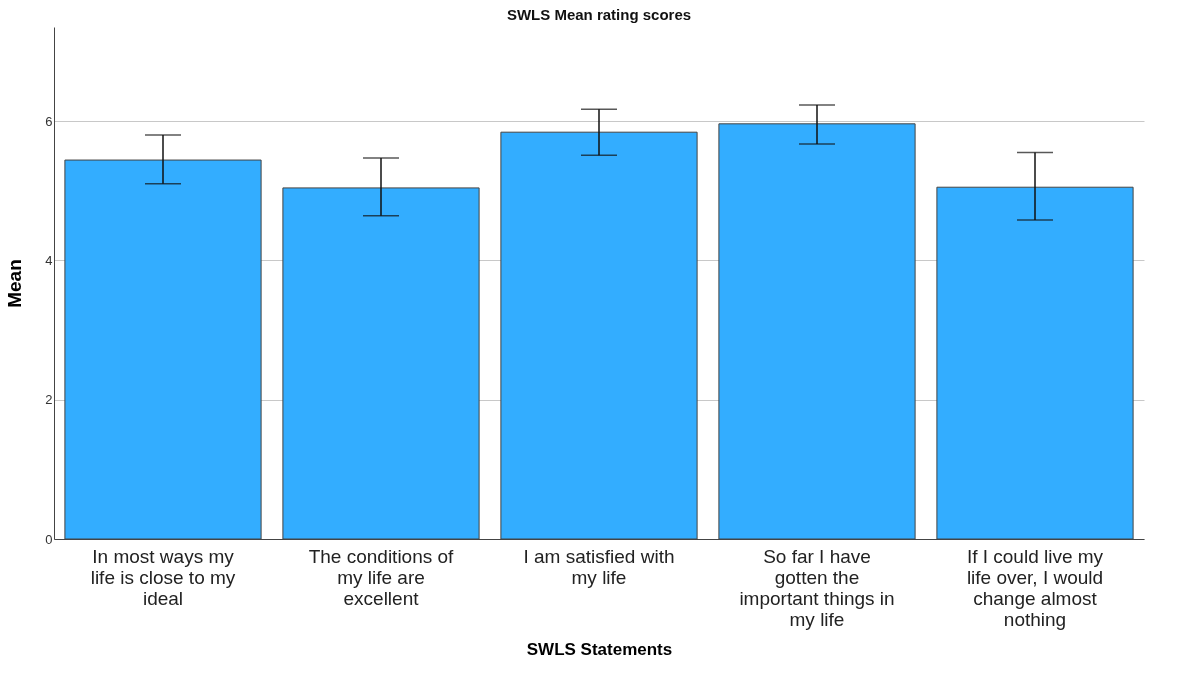 This screenshot has width=1182, height=688. I want to click on y-axis-title: Mean, so click(15, 283).